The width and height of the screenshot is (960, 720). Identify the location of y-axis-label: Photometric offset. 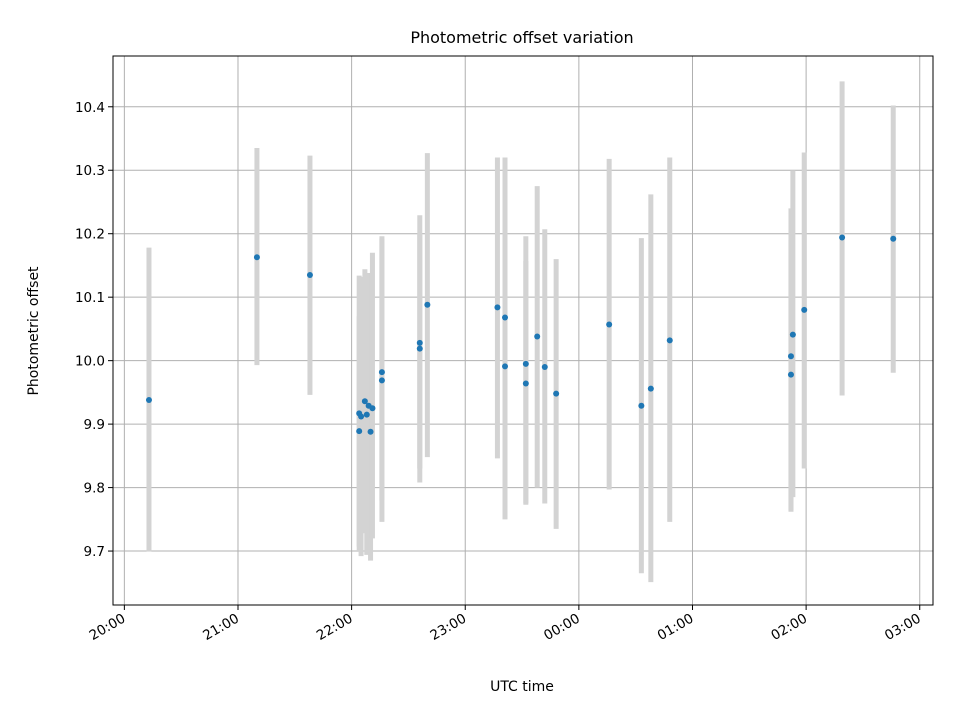
(34, 331).